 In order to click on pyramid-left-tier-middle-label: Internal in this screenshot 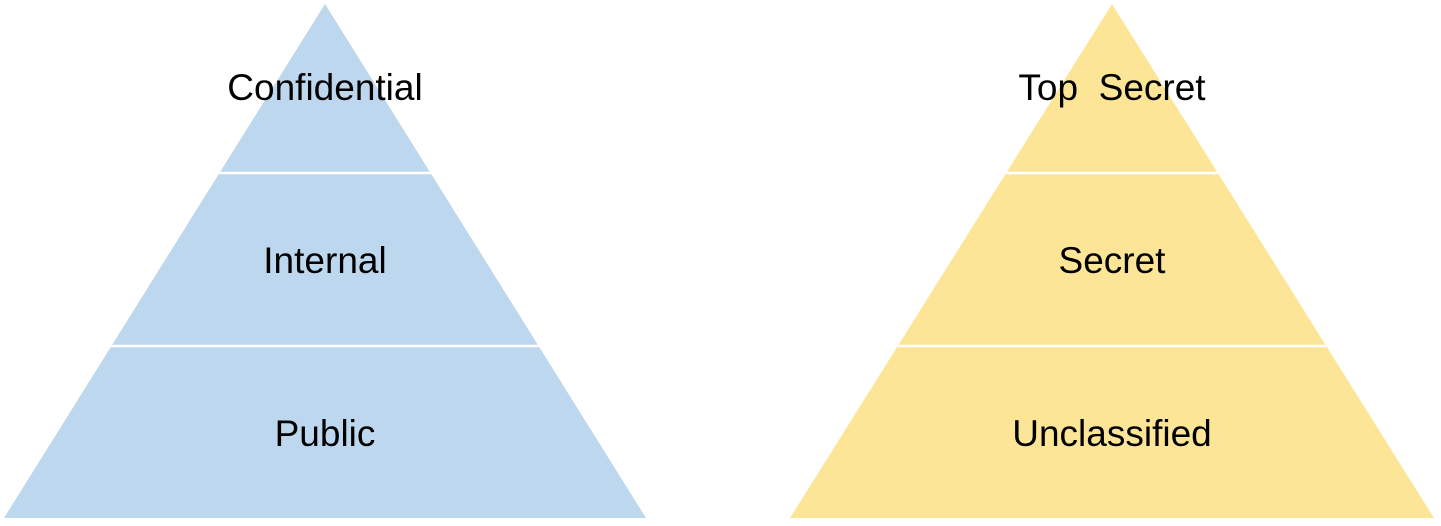, I will do `click(324, 260)`.